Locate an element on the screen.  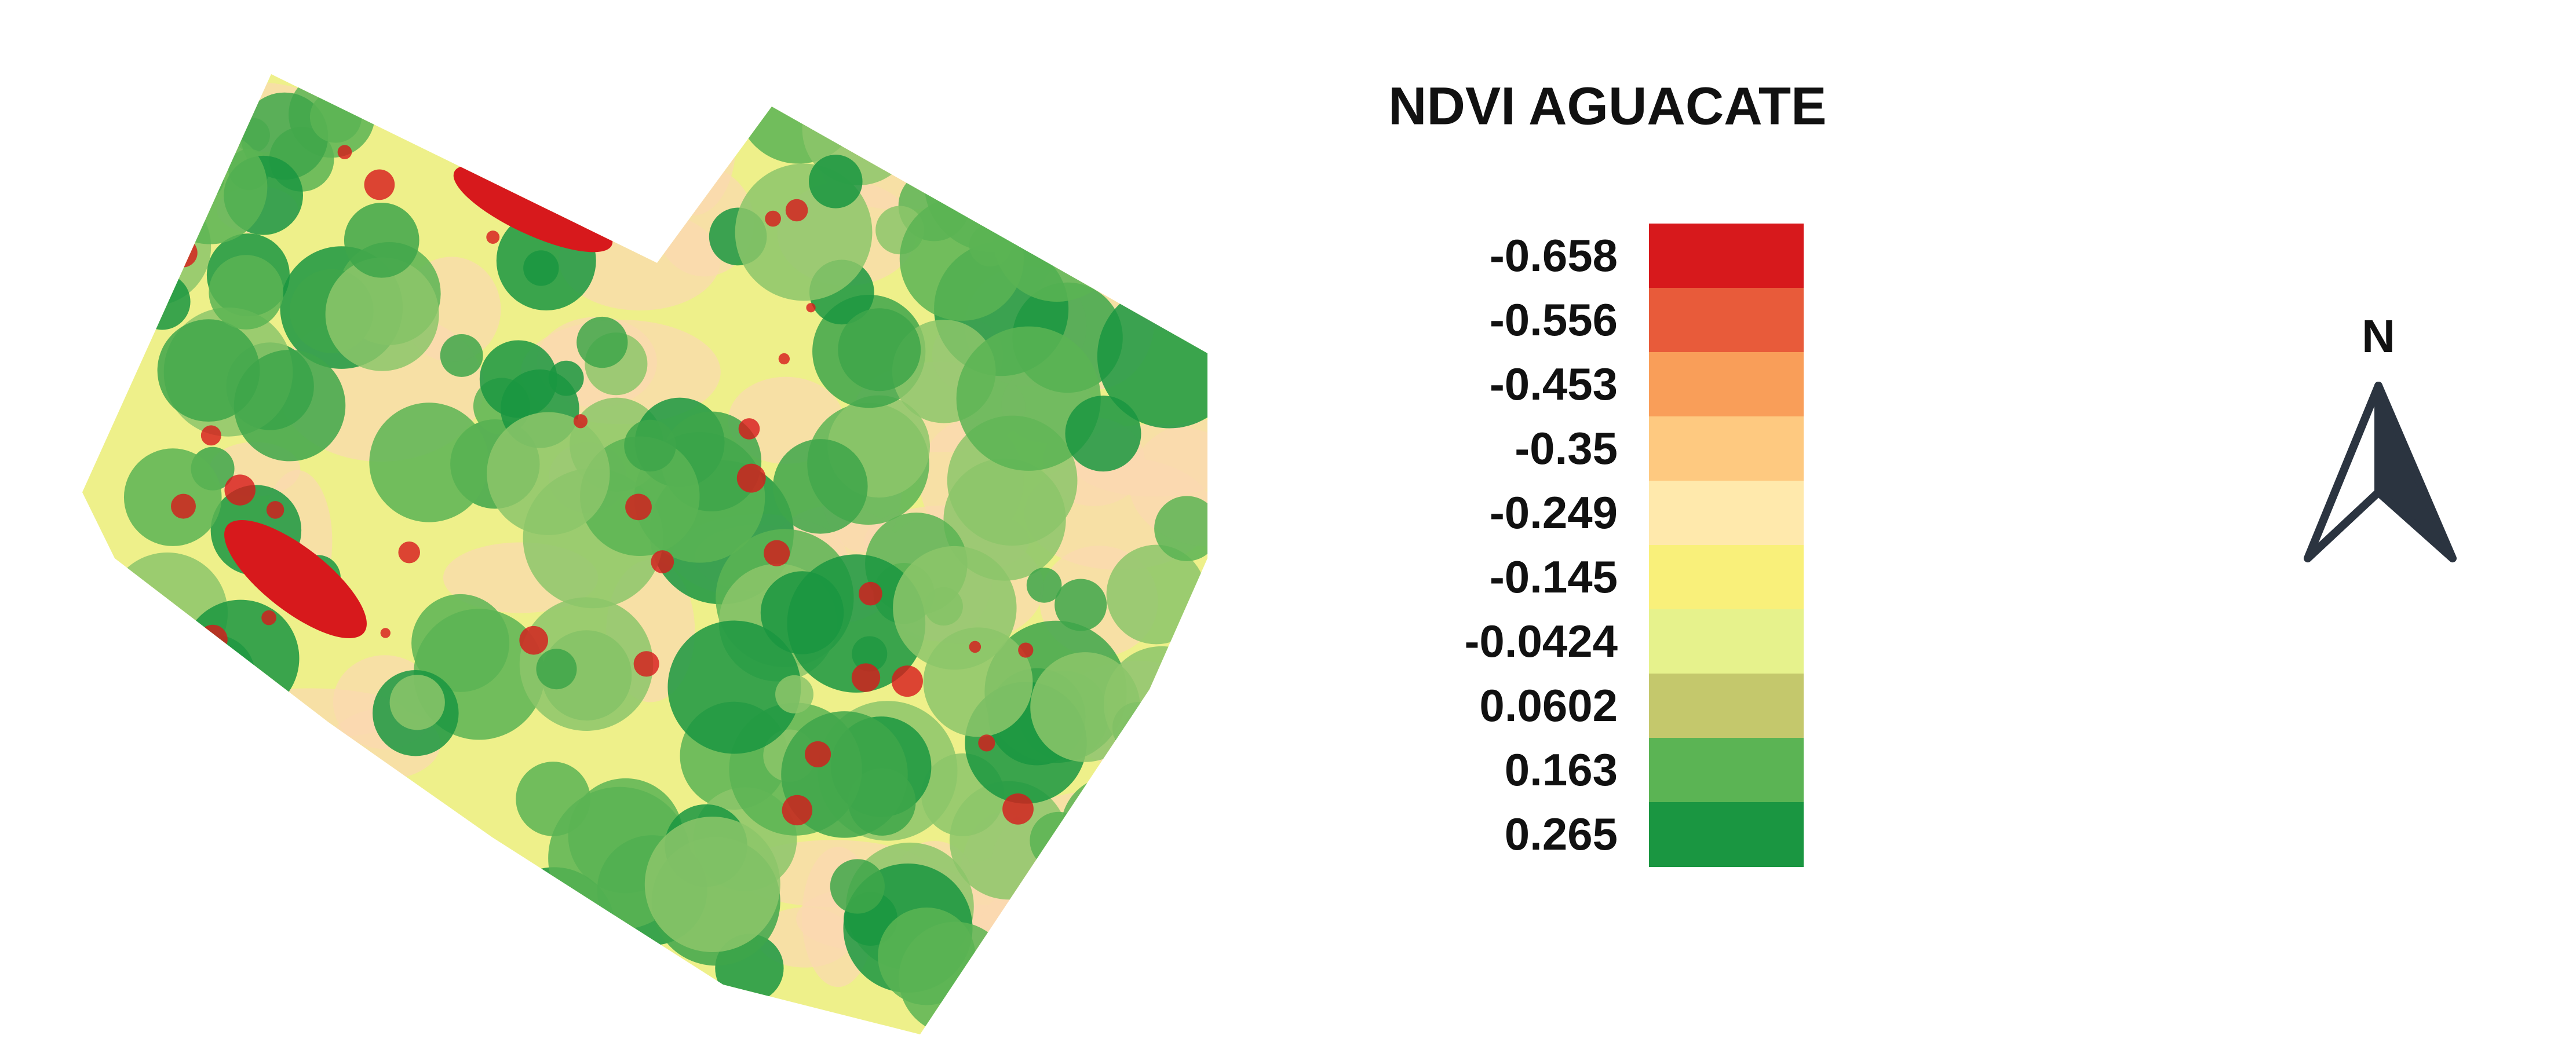
legend-label: -0.35 is located at coordinates (1566, 448).